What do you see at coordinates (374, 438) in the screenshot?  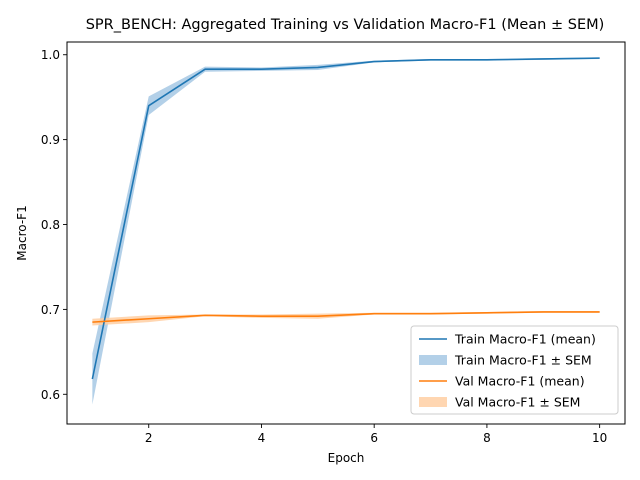 I see `x-tick-label: 6` at bounding box center [374, 438].